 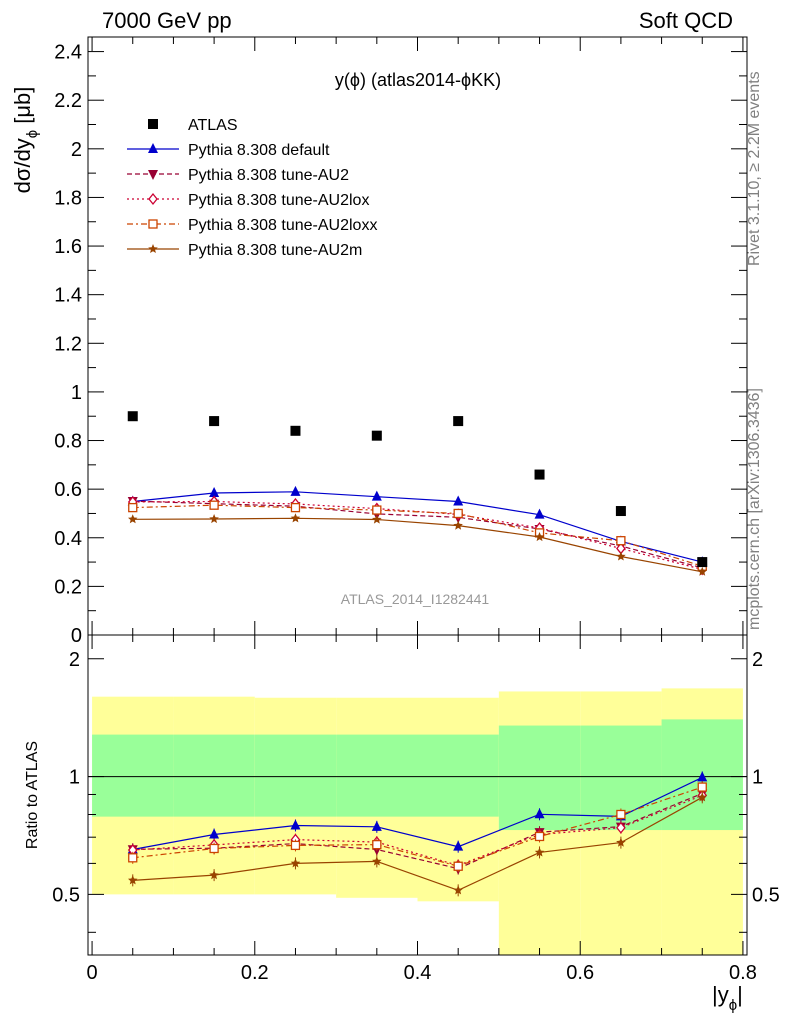 What do you see at coordinates (268, 175) in the screenshot?
I see `legend-label: Pythia 8.308 tune-AU2` at bounding box center [268, 175].